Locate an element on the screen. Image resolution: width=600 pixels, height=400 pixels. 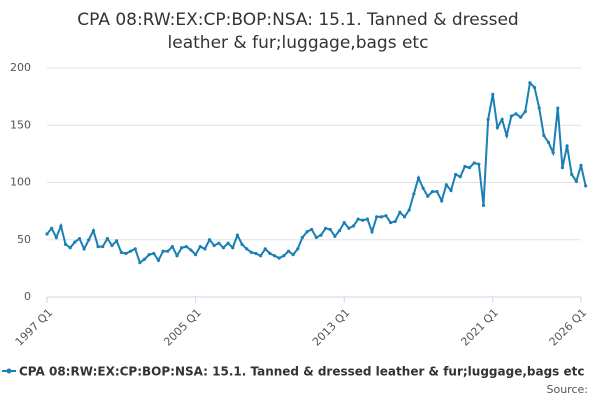
source: Source: is located at coordinates (568, 389).